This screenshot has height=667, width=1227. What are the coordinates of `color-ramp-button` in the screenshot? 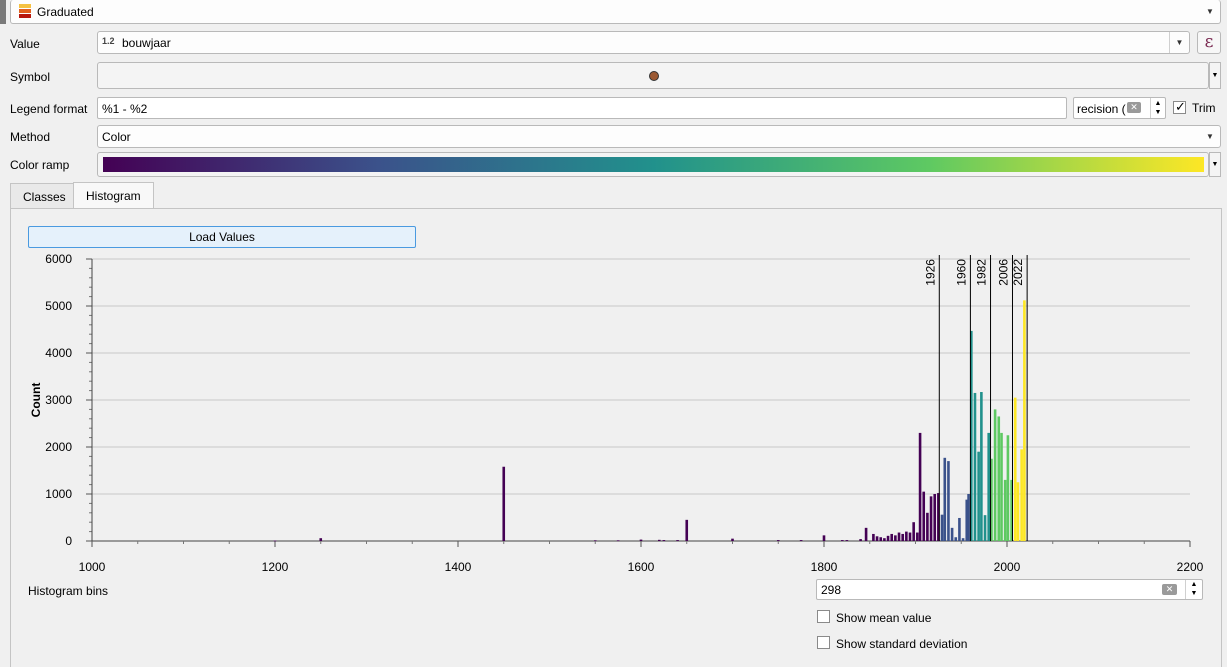 It's located at (653, 164).